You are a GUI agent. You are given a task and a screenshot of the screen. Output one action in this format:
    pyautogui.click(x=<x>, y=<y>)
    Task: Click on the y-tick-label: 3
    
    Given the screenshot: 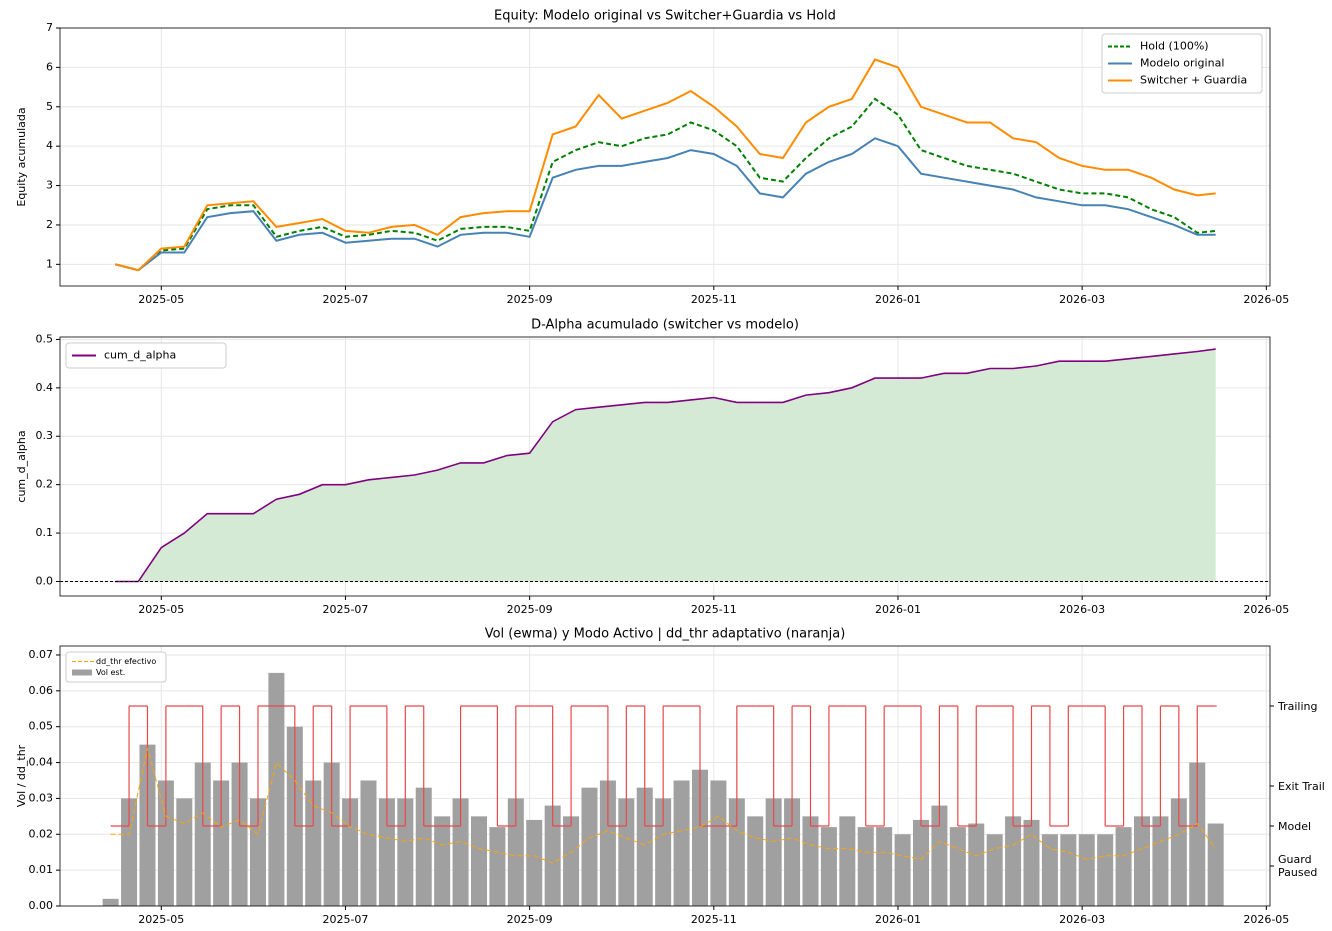 What is the action you would take?
    pyautogui.click(x=49, y=185)
    